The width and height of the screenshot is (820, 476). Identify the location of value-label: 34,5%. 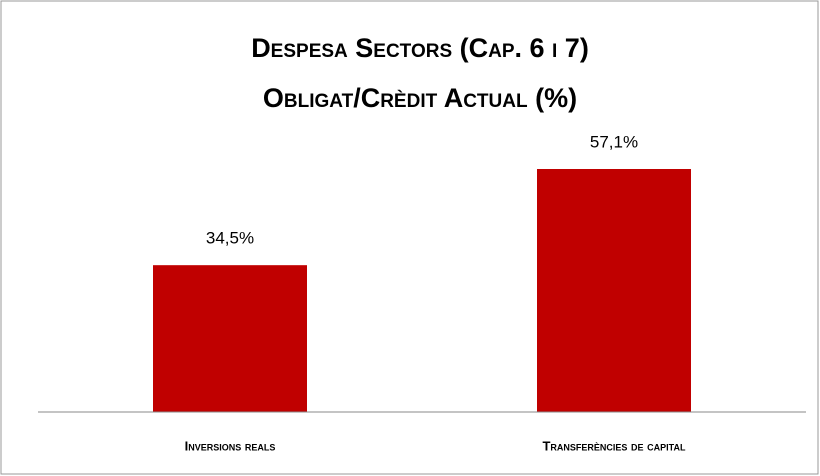
(230, 238).